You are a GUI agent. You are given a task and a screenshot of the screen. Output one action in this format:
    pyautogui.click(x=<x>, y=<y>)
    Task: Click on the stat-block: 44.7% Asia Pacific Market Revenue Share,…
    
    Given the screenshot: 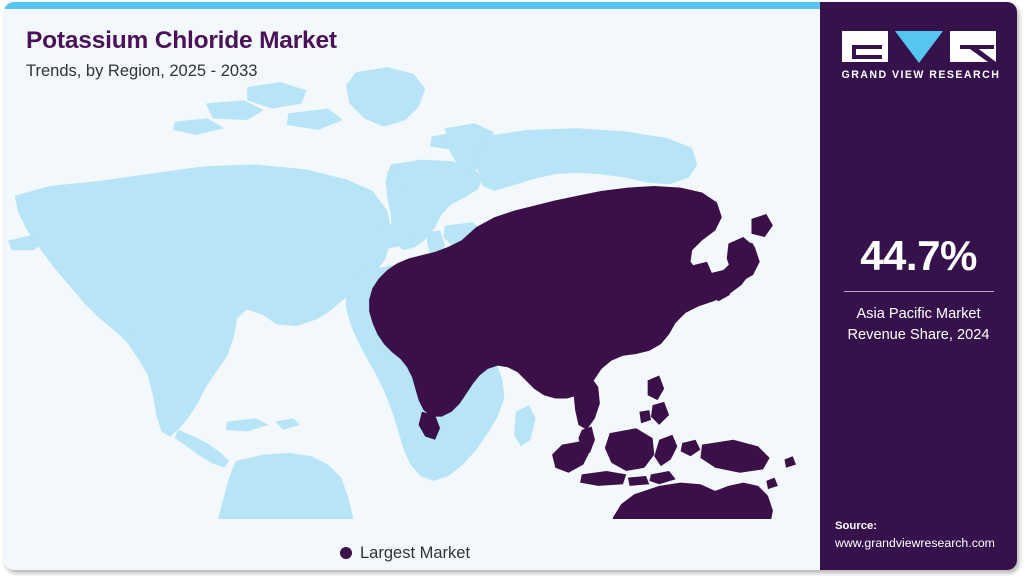 What is the action you would take?
    pyautogui.click(x=918, y=290)
    